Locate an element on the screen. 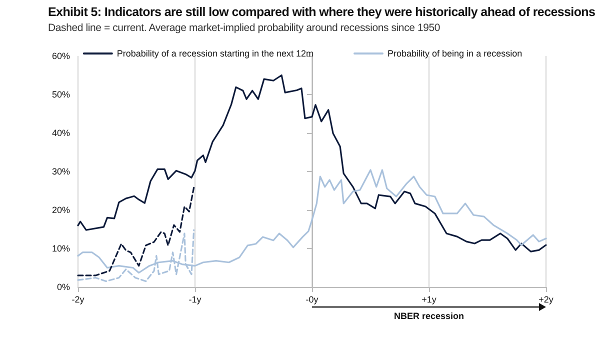  y-tick-label: 50% is located at coordinates (61, 95).